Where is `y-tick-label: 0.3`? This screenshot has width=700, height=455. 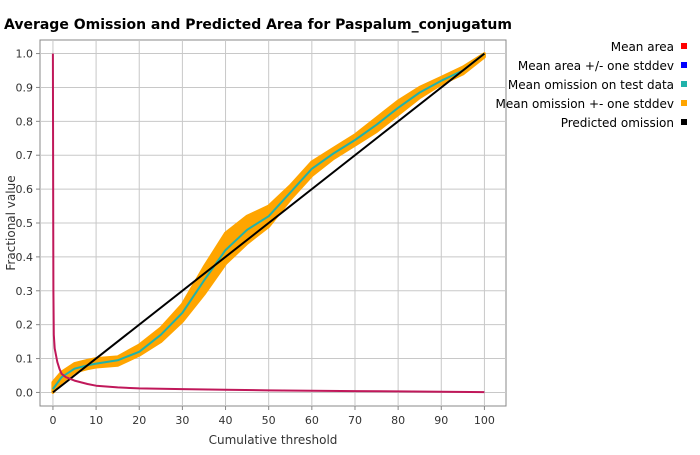
y-tick-label: 0.3 is located at coordinates (25, 291).